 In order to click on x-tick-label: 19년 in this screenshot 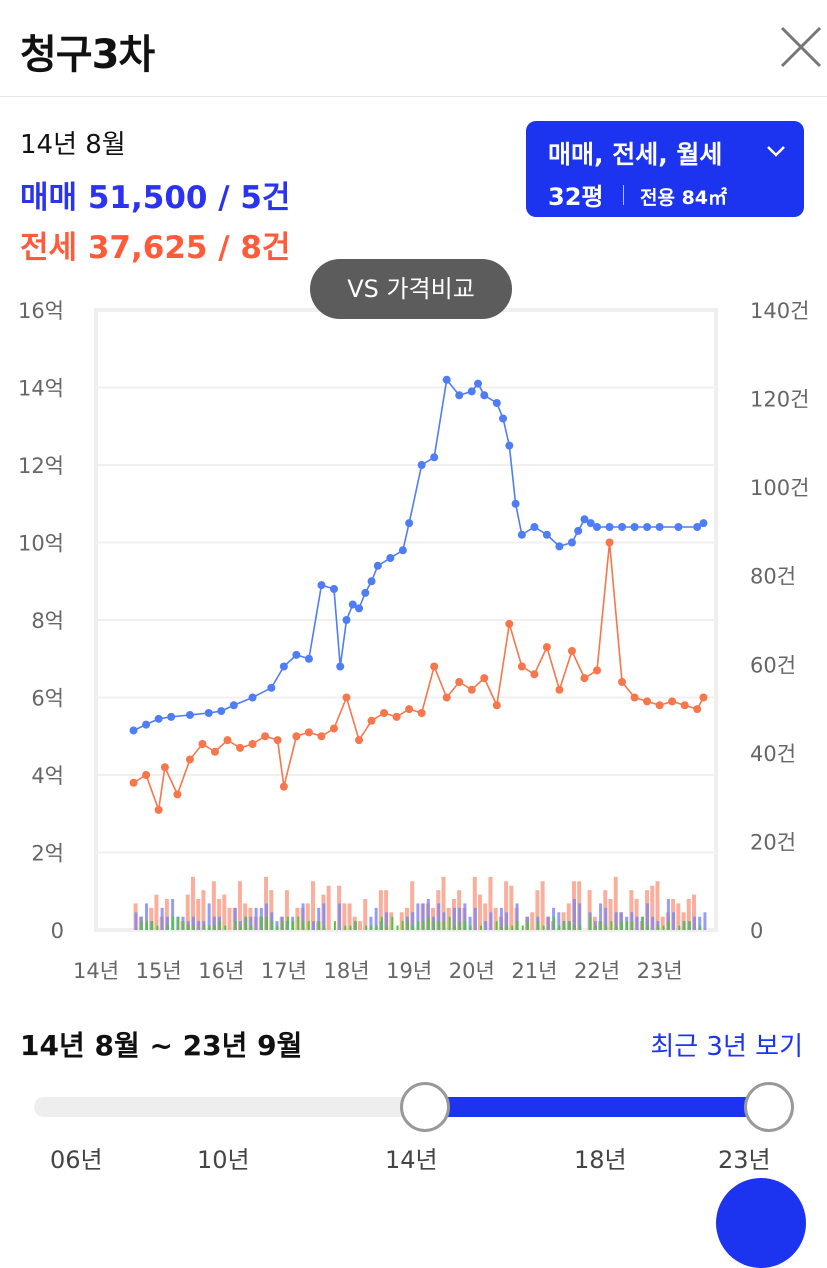, I will do `click(409, 971)`.